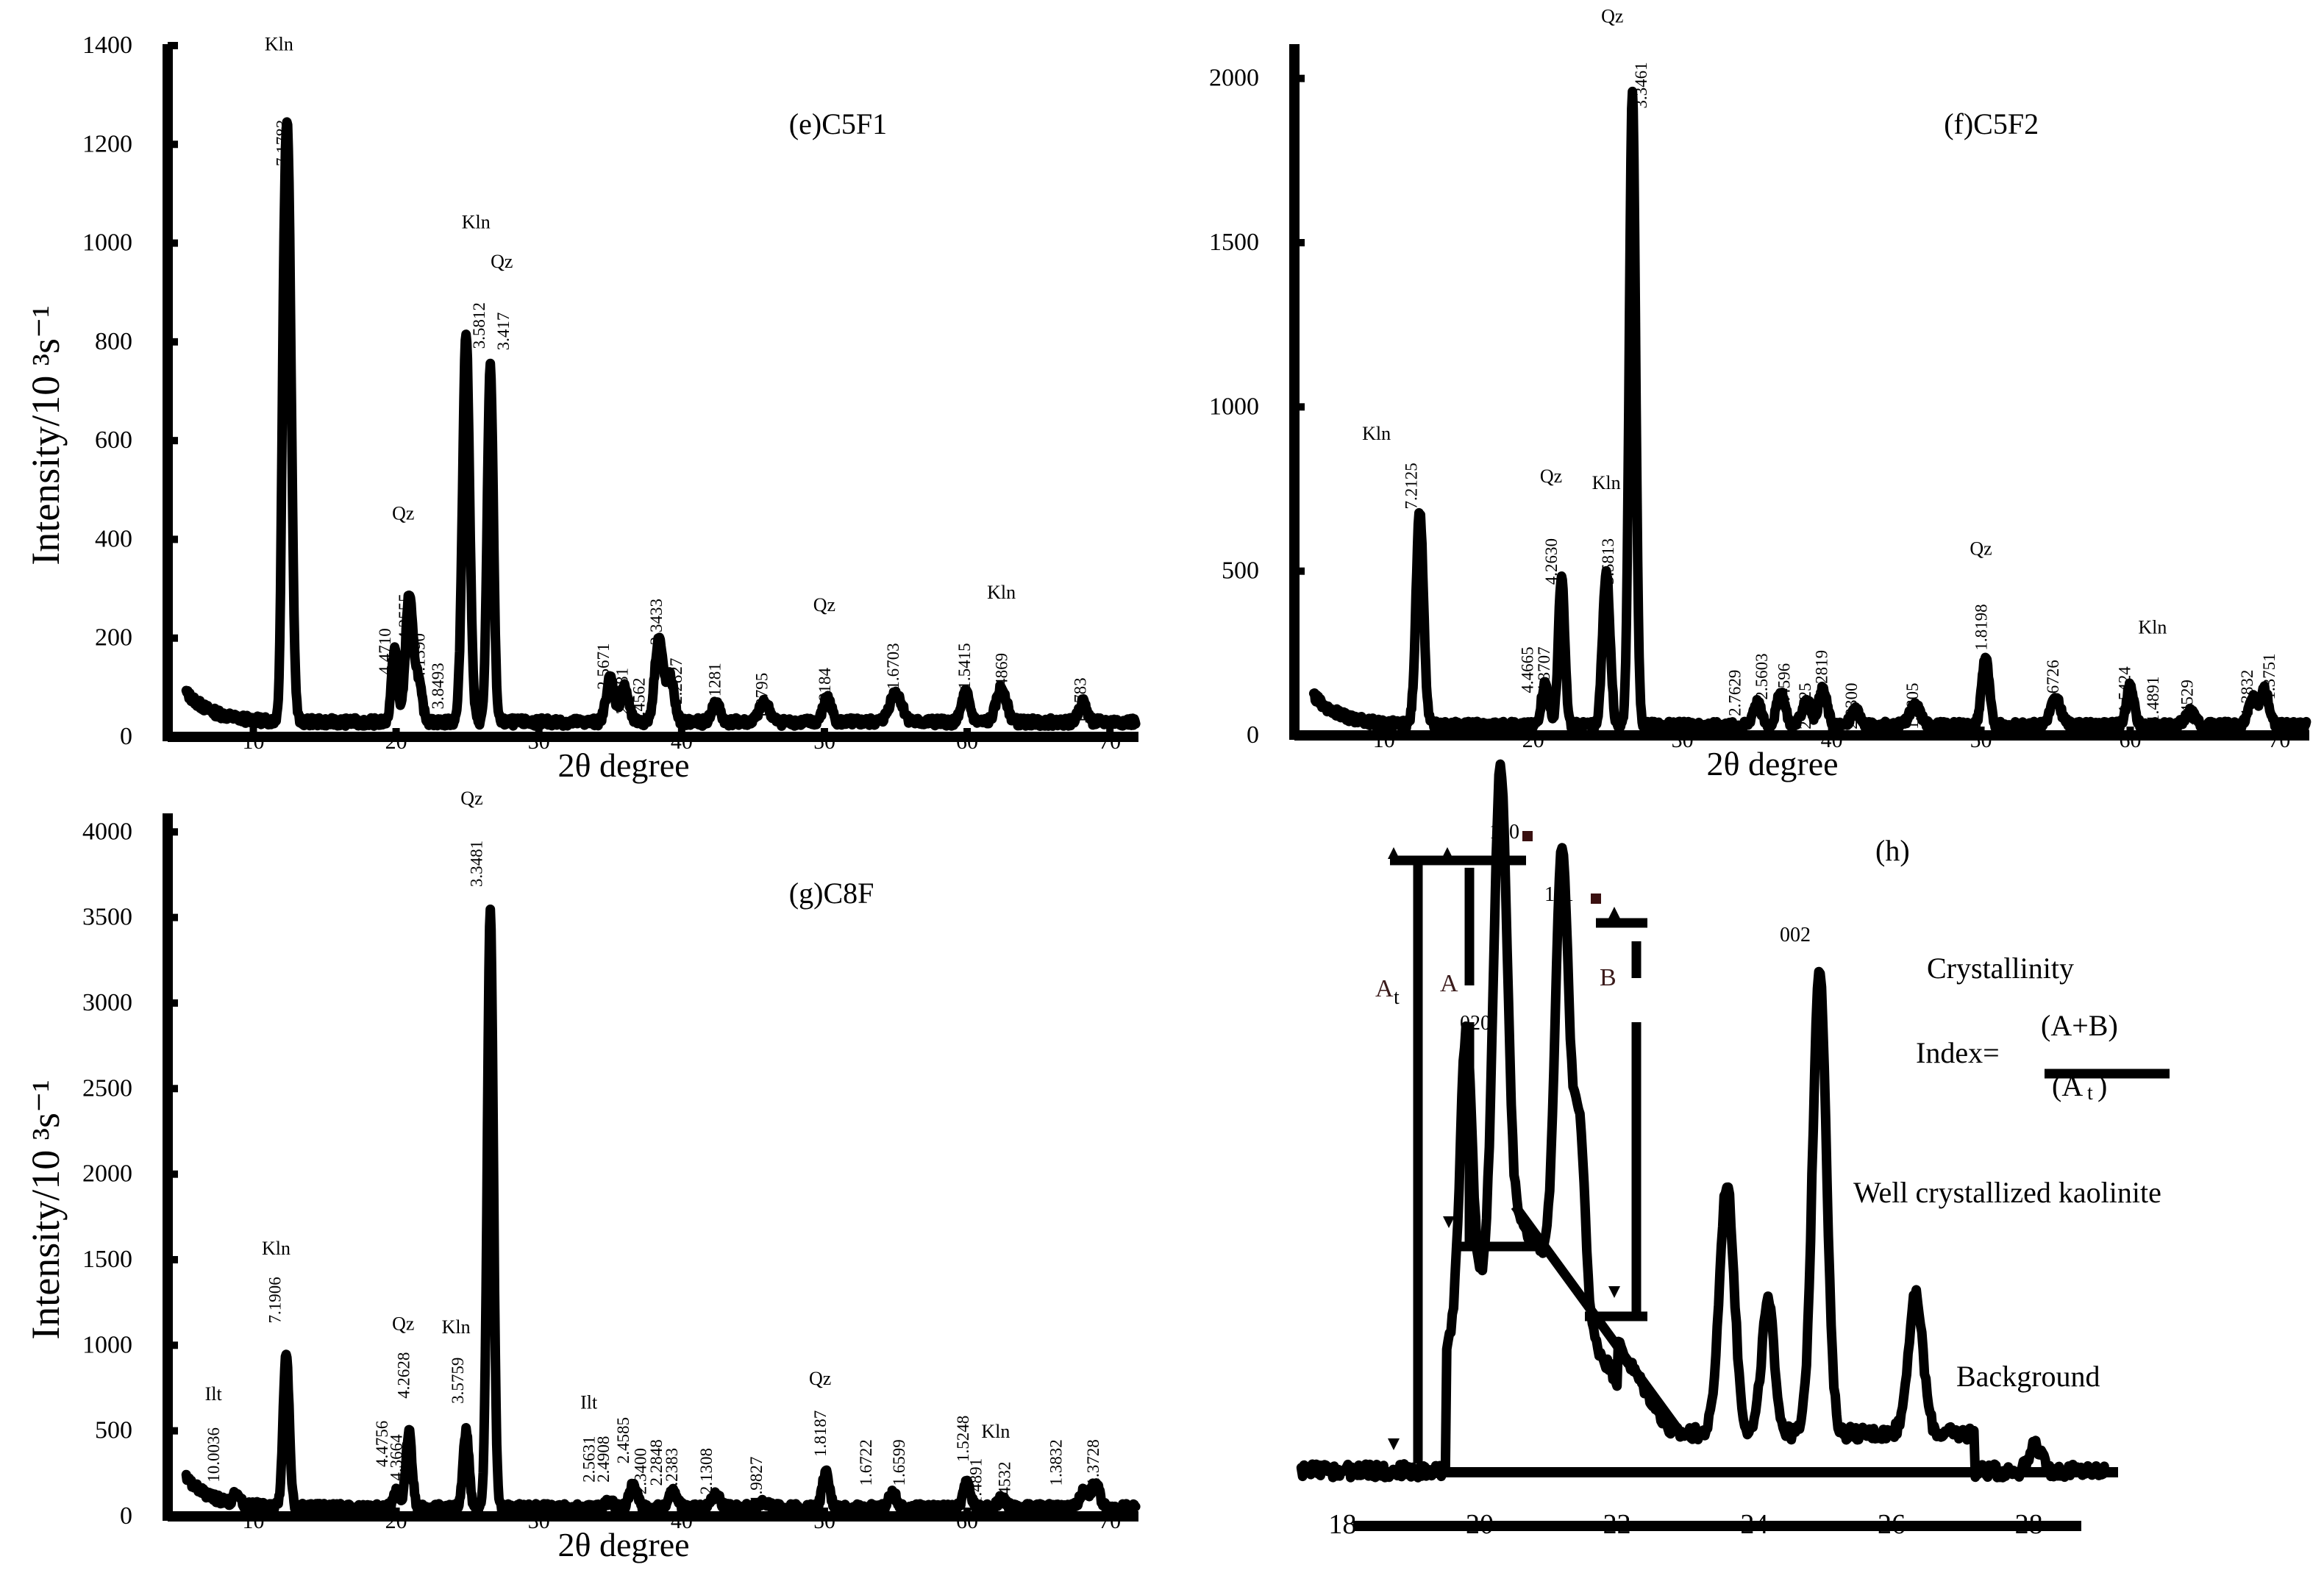 This screenshot has height=1573, width=2324. I want to click on d-spacing-label: 3.417, so click(503, 332).